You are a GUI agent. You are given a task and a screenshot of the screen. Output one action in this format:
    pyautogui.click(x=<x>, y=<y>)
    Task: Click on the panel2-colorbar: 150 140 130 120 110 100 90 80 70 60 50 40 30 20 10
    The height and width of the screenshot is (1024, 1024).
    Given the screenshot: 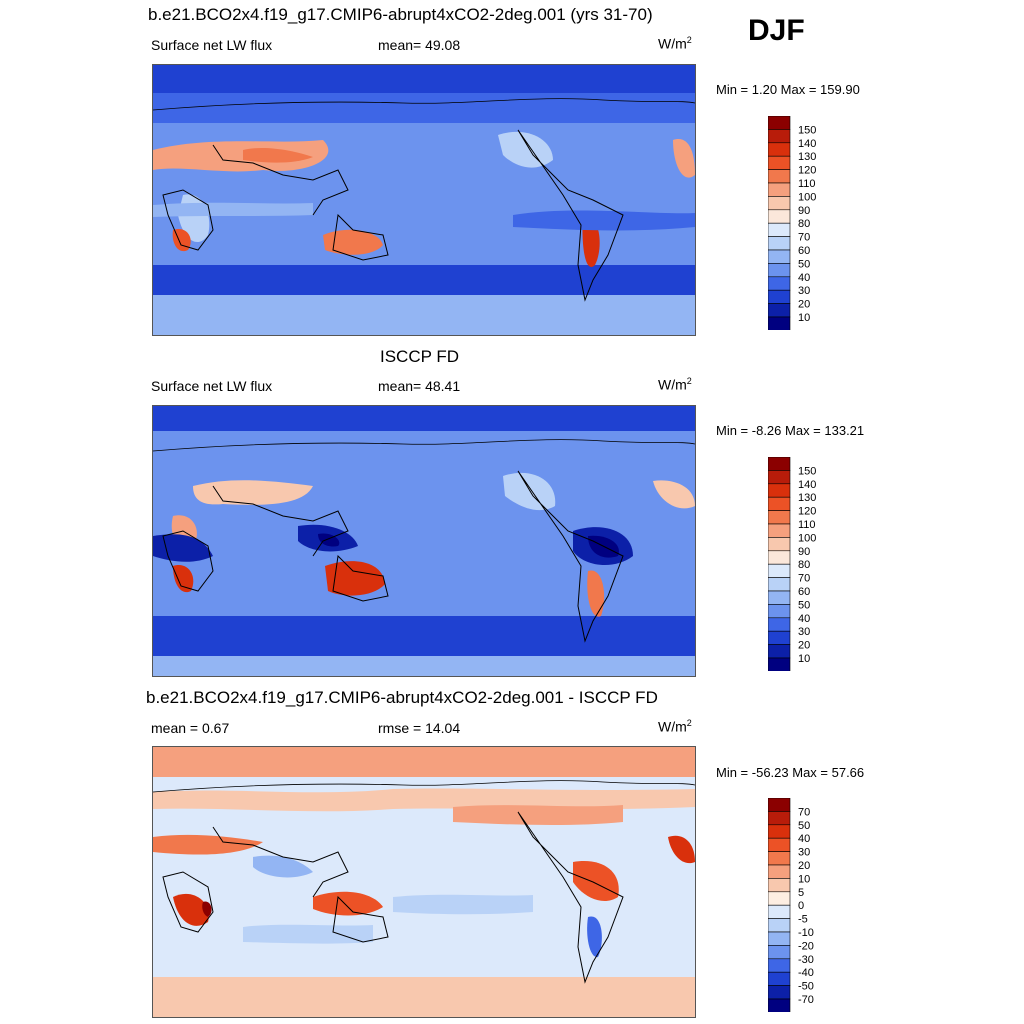 What is the action you would take?
    pyautogui.click(x=822, y=566)
    